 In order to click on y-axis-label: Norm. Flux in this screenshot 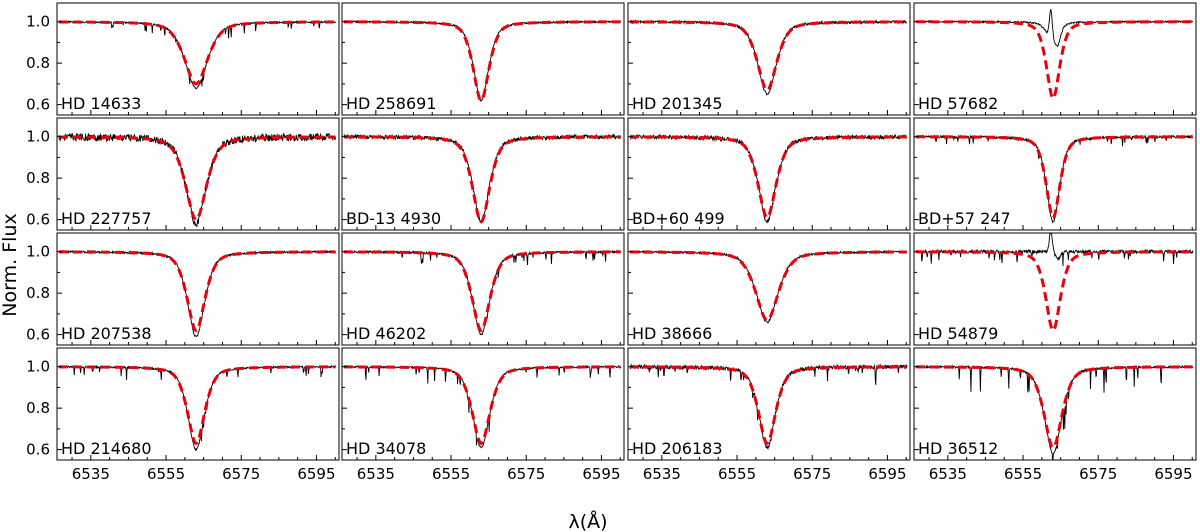, I will do `click(10, 264)`.